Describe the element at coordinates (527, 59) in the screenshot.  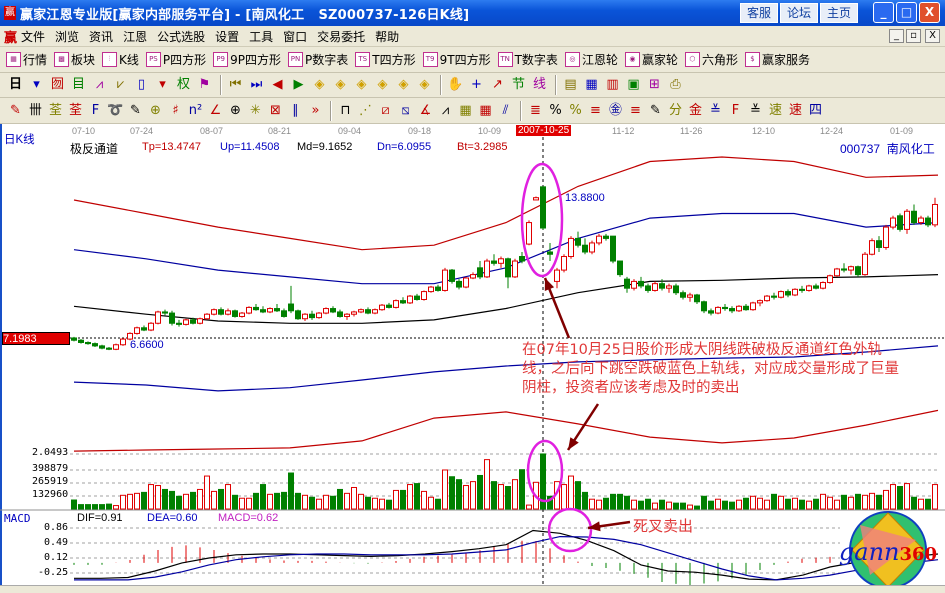
I see `toolbar-button-tn: TN T数字表` at that location.